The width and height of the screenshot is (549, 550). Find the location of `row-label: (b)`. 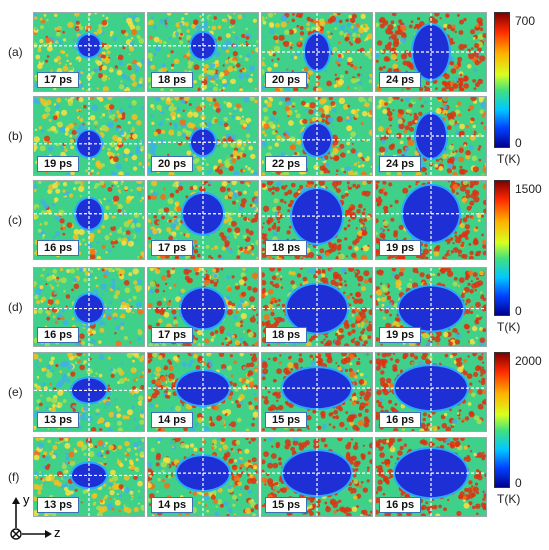

row-label: (b) is located at coordinates (15, 136).